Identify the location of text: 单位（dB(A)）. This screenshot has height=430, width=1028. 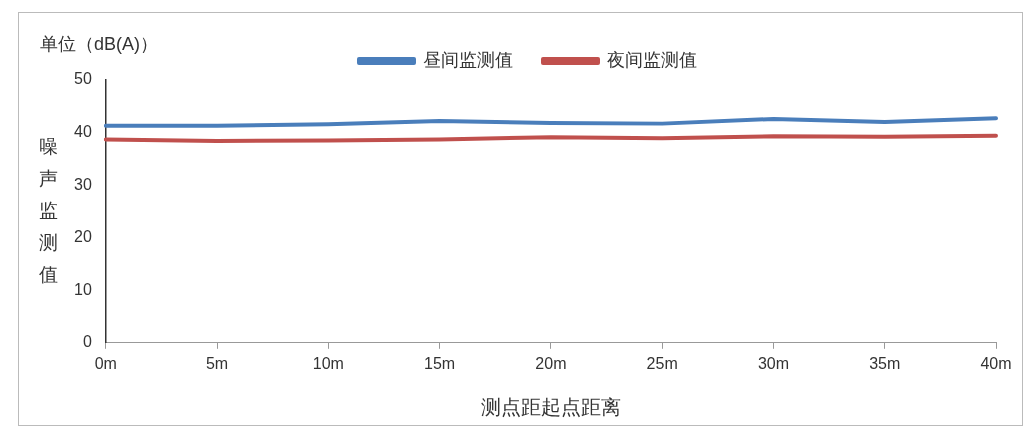
(99, 43).